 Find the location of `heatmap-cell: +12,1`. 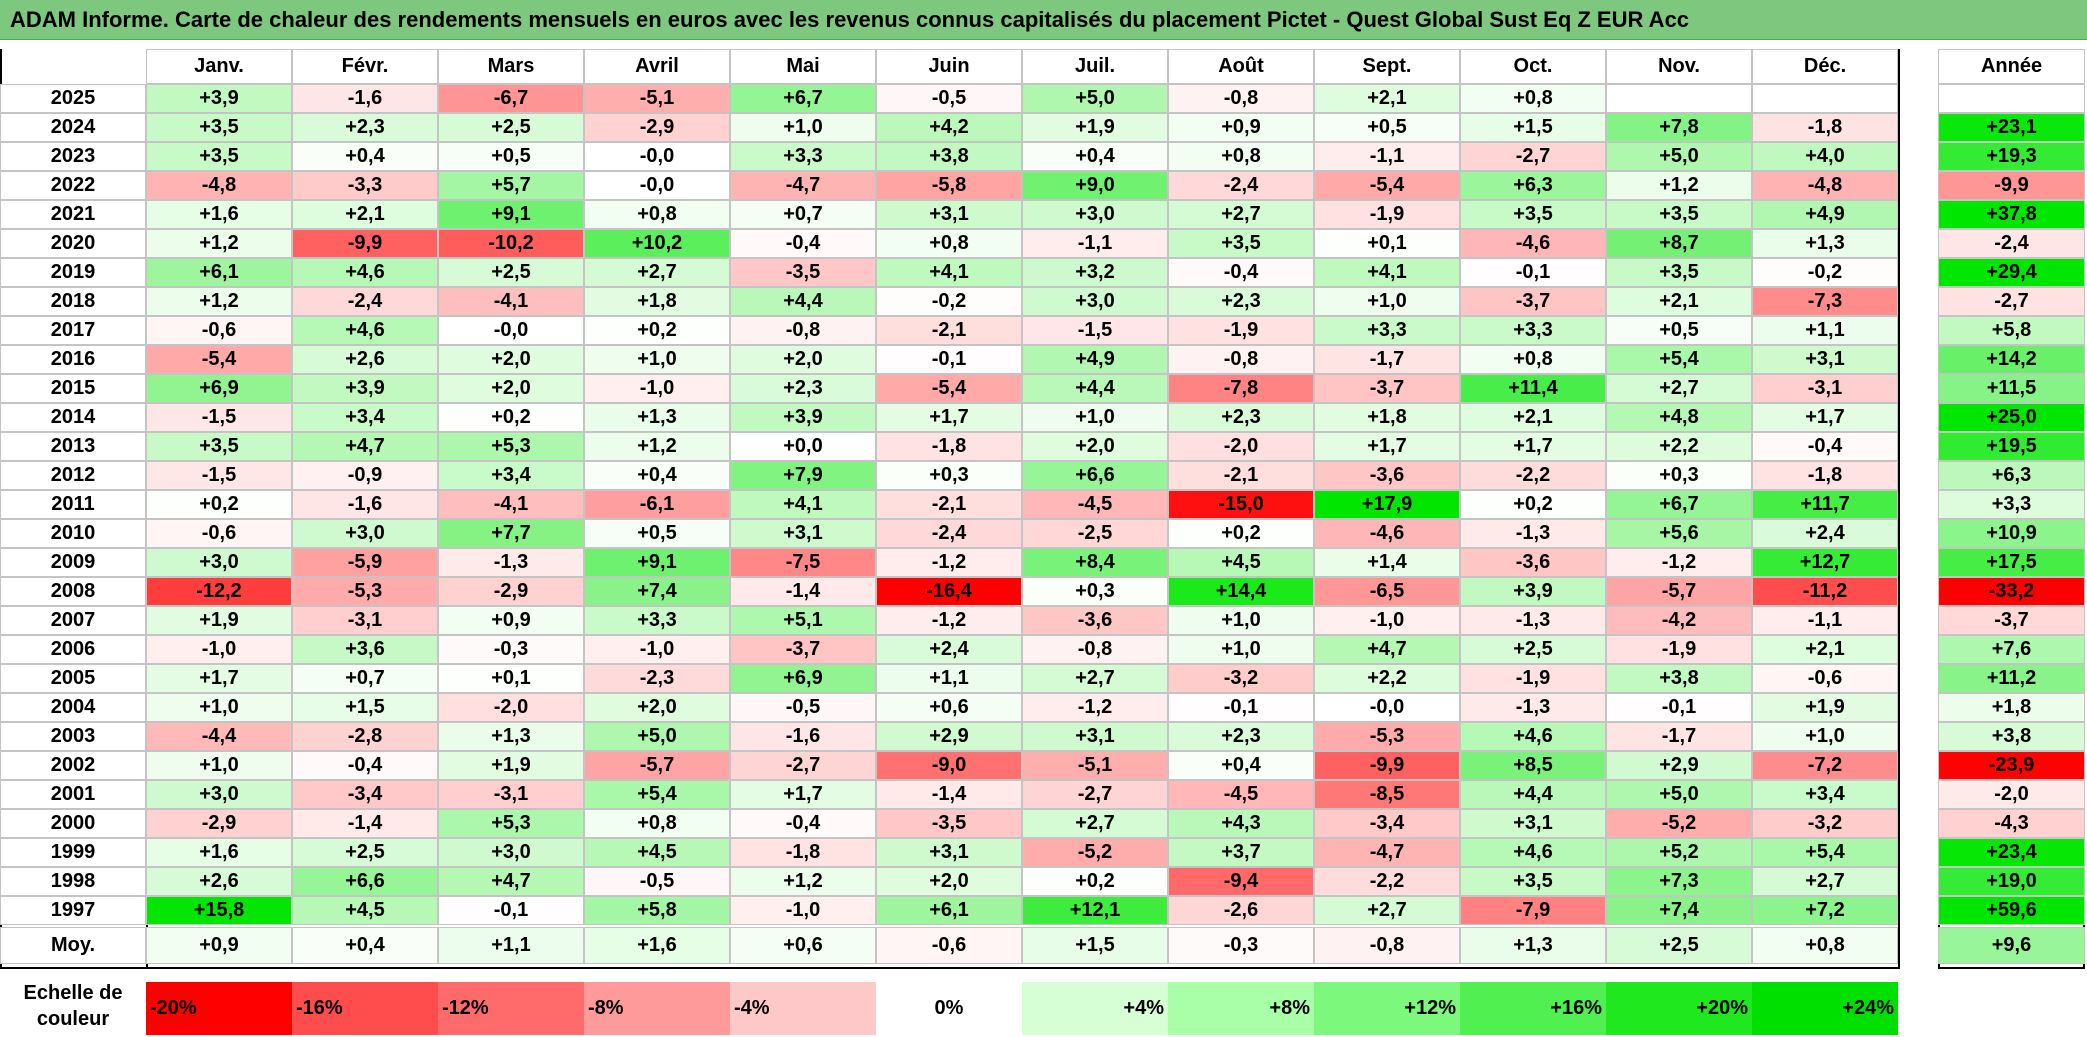

heatmap-cell: +12,1 is located at coordinates (1095, 910).